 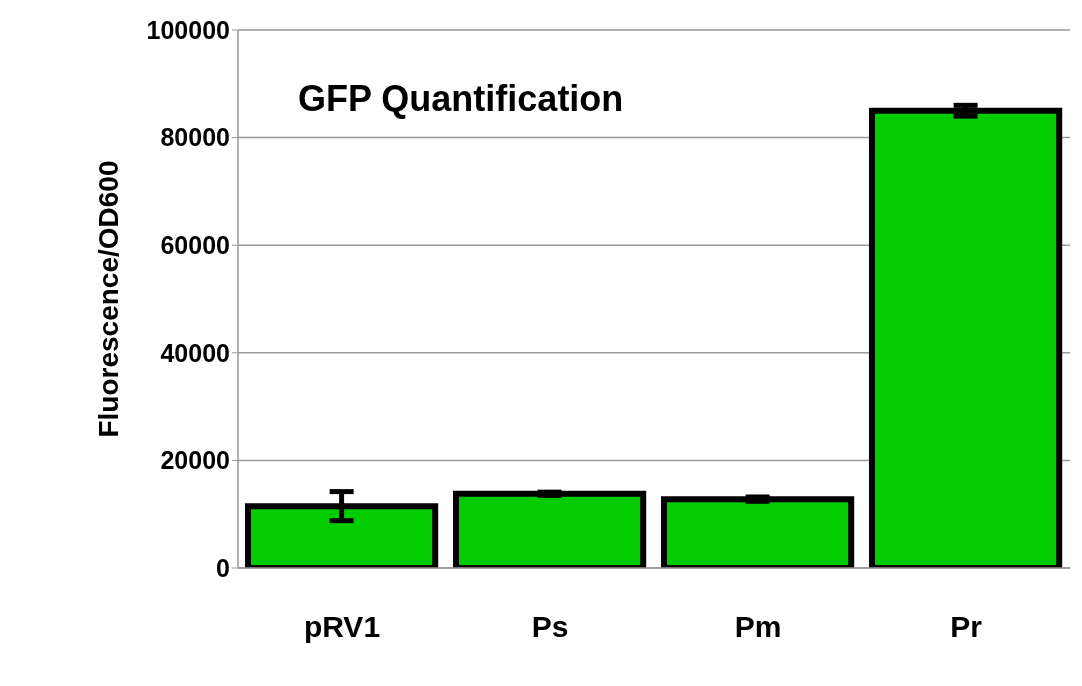 What do you see at coordinates (195, 352) in the screenshot?
I see `y-tick-label: 40000` at bounding box center [195, 352].